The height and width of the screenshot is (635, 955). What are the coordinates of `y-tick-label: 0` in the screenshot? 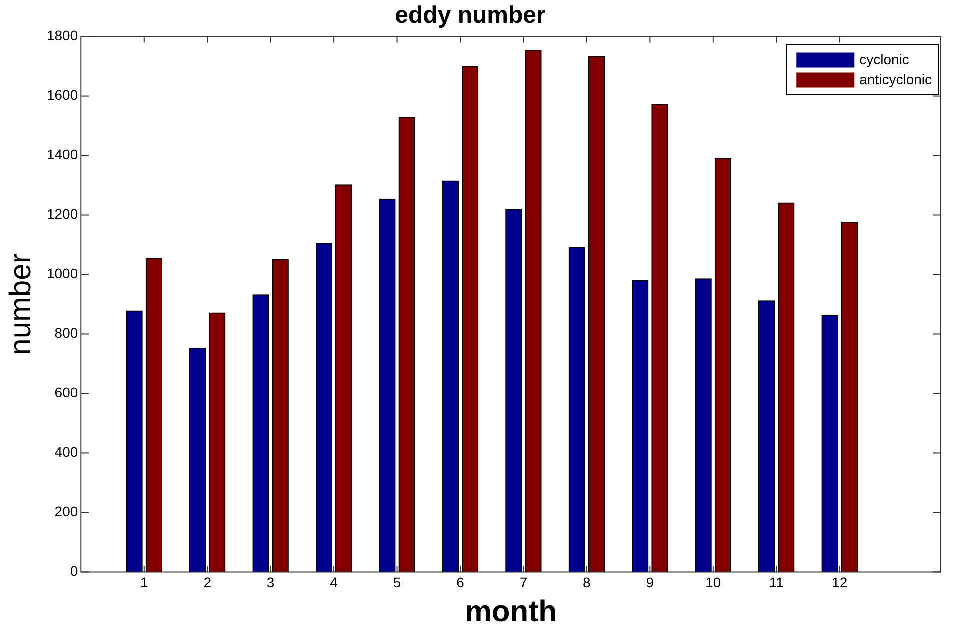 It's located at (74, 571).